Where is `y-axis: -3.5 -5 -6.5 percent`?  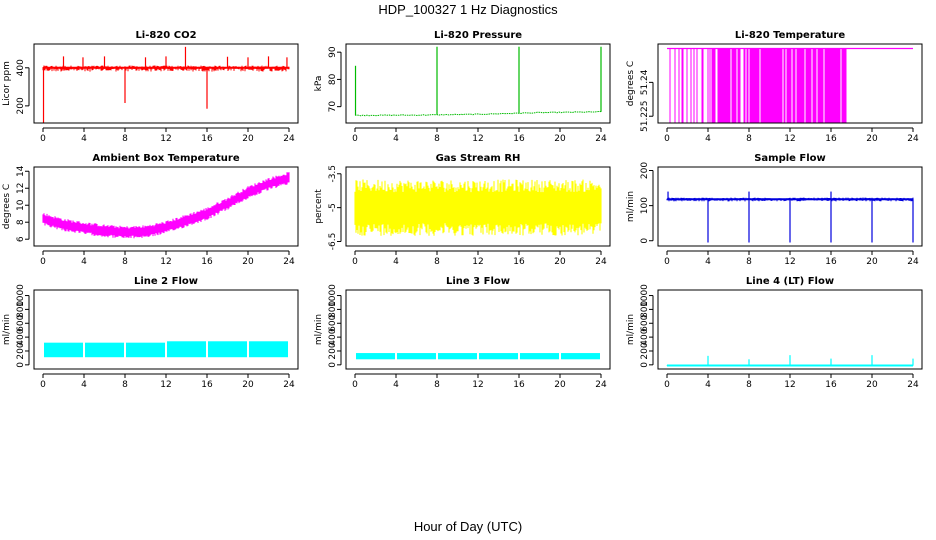
y-axis: -3.5 -5 -6.5 percent is located at coordinates (328, 207).